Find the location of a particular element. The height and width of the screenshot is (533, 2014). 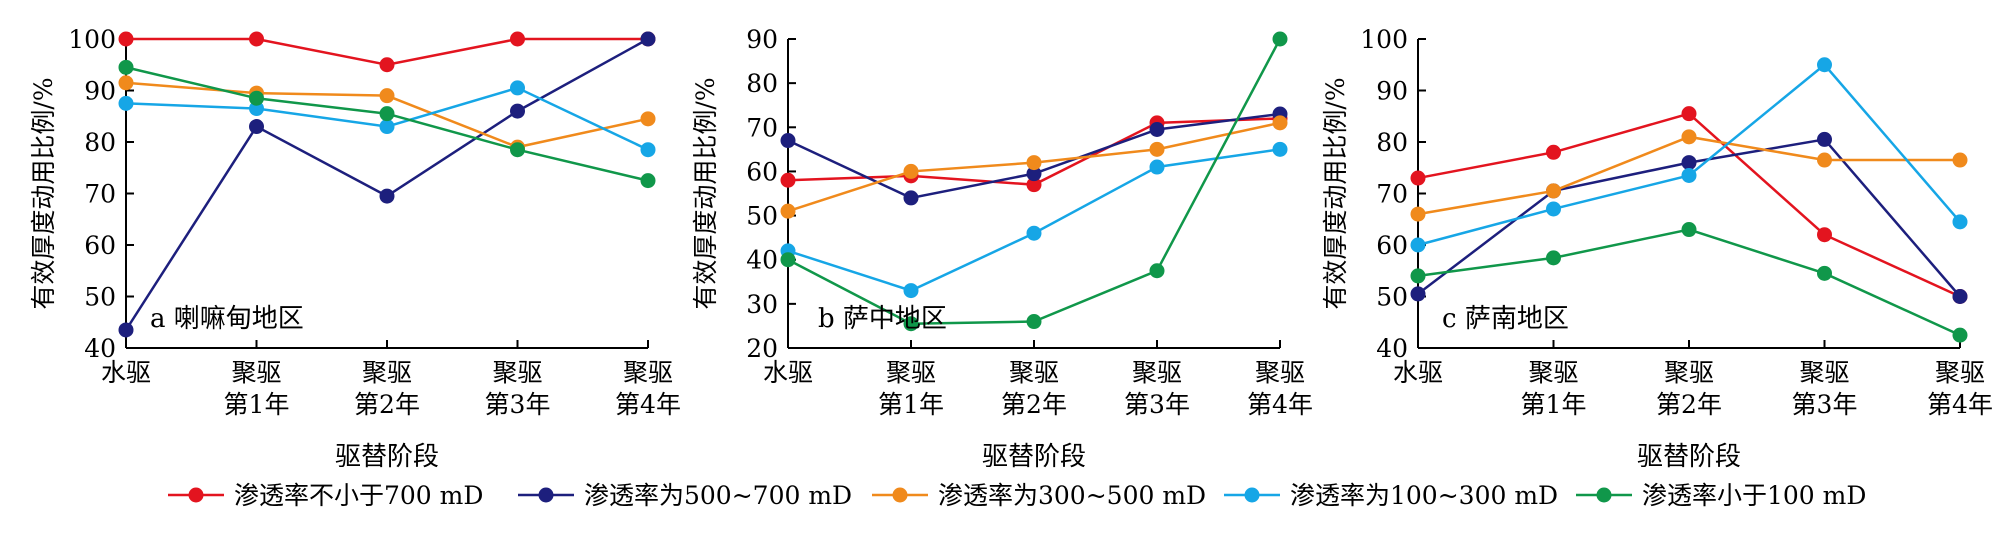

legend-label: 渗透率小于100 mD is located at coordinates (1754, 495).